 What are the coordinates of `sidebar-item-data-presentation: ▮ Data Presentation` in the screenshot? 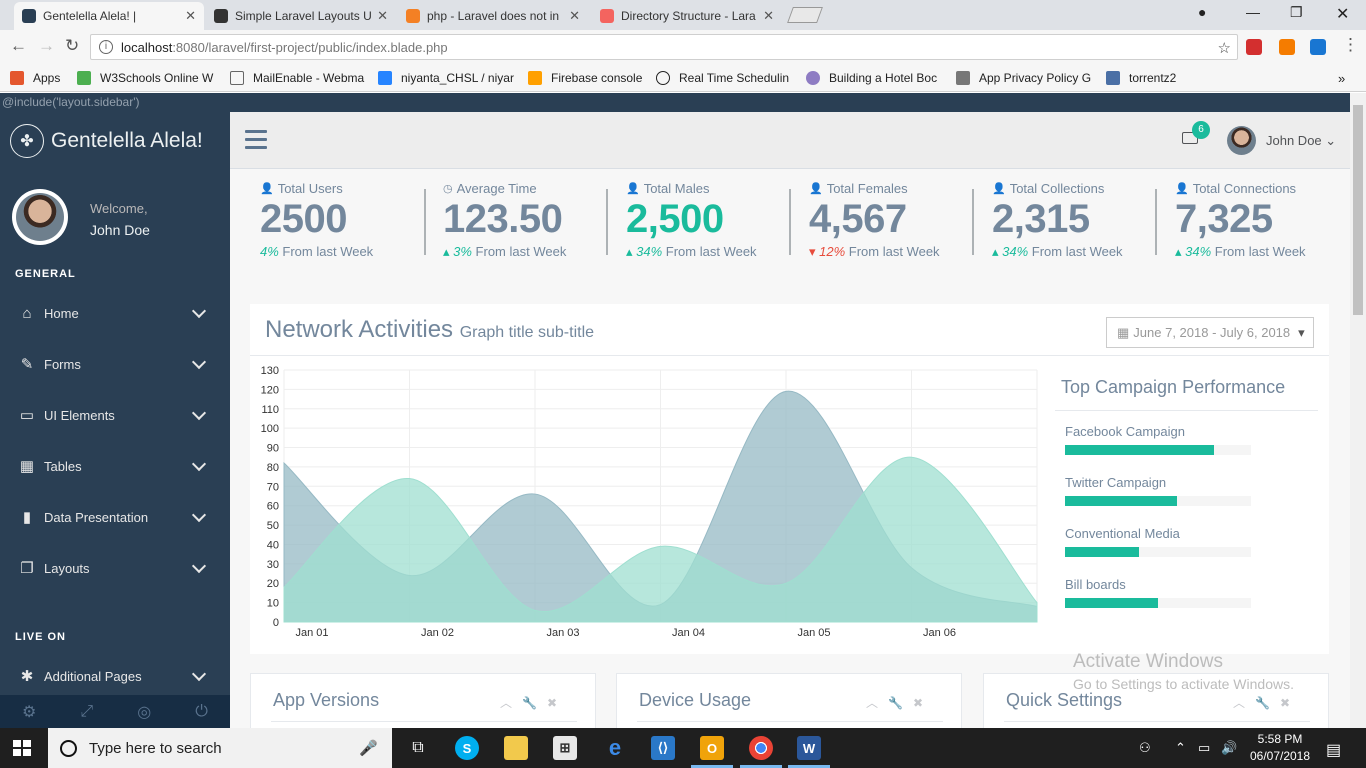 It's located at (115, 517).